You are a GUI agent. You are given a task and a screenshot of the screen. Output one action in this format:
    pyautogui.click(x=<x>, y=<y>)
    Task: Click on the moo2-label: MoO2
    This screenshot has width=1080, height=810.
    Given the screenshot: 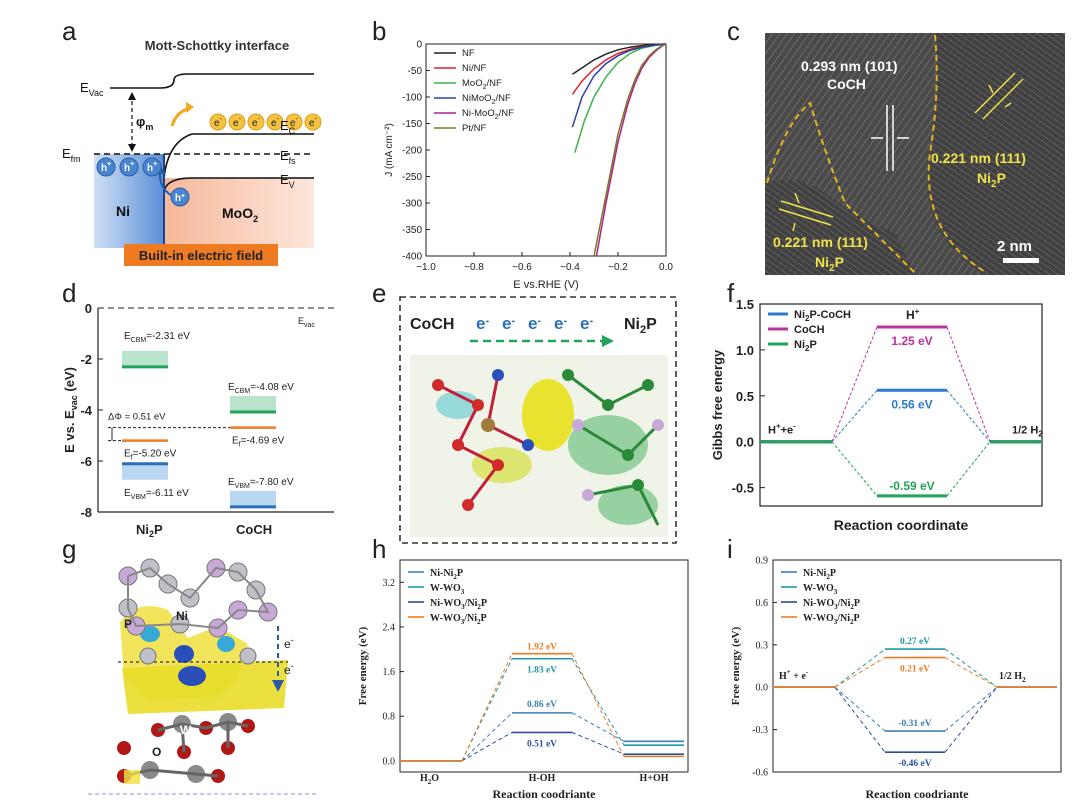 What is the action you would take?
    pyautogui.click(x=240, y=214)
    